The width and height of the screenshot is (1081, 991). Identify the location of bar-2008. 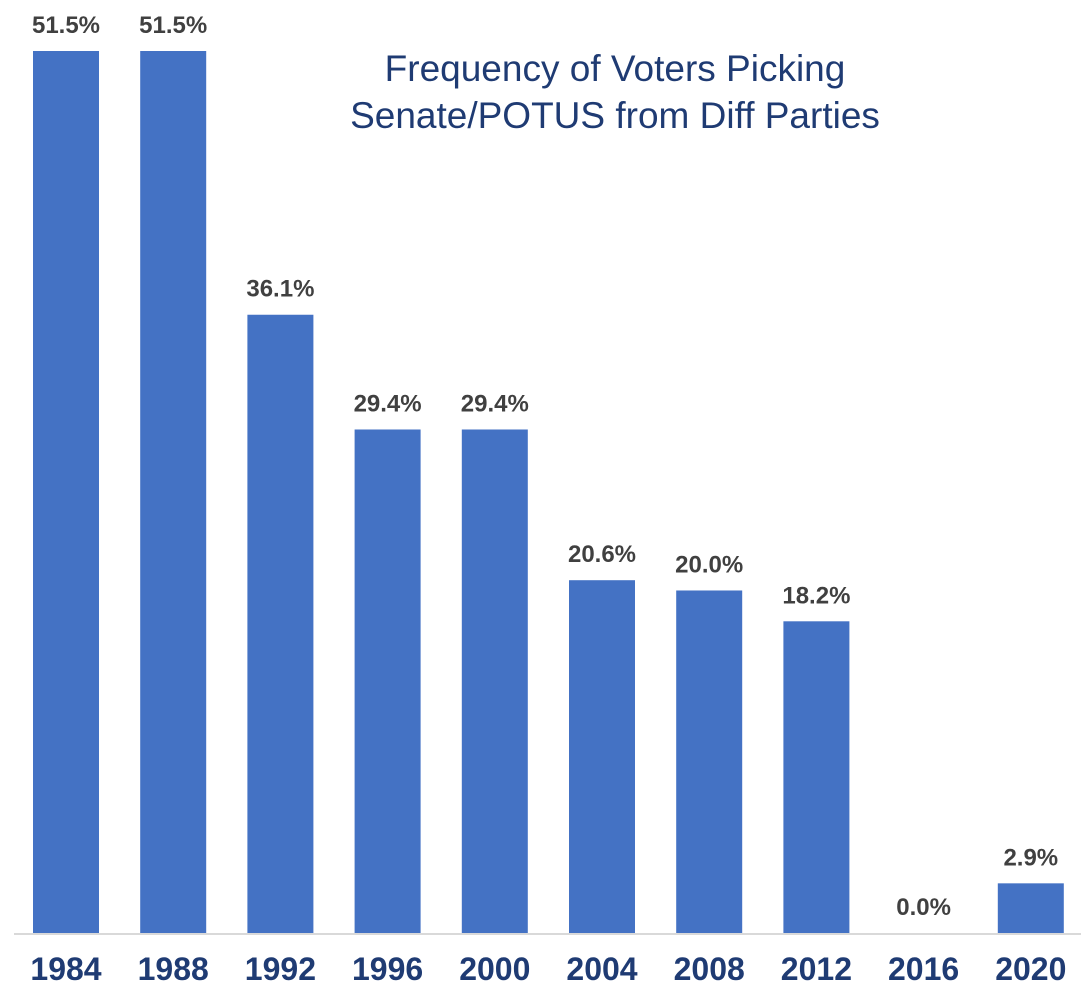
(709, 761).